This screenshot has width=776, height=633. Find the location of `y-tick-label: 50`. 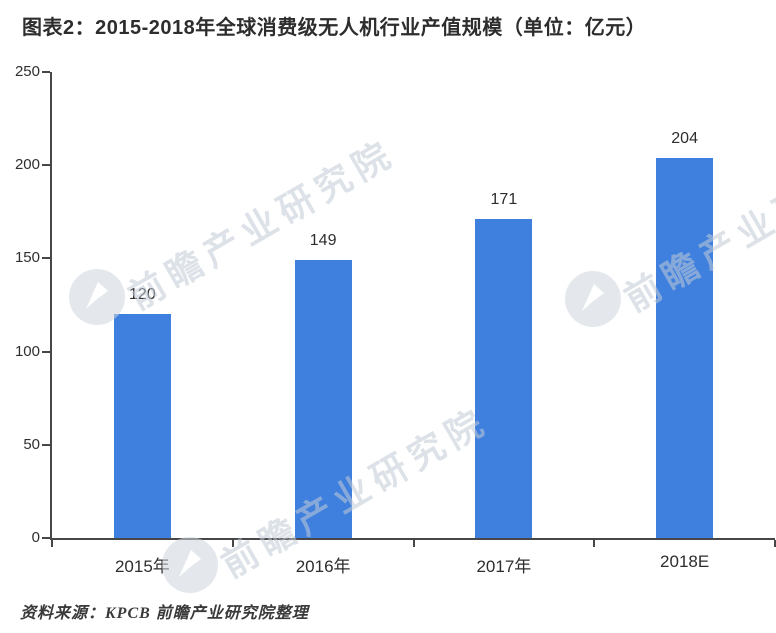

y-tick-label: 50 is located at coordinates (31, 444).